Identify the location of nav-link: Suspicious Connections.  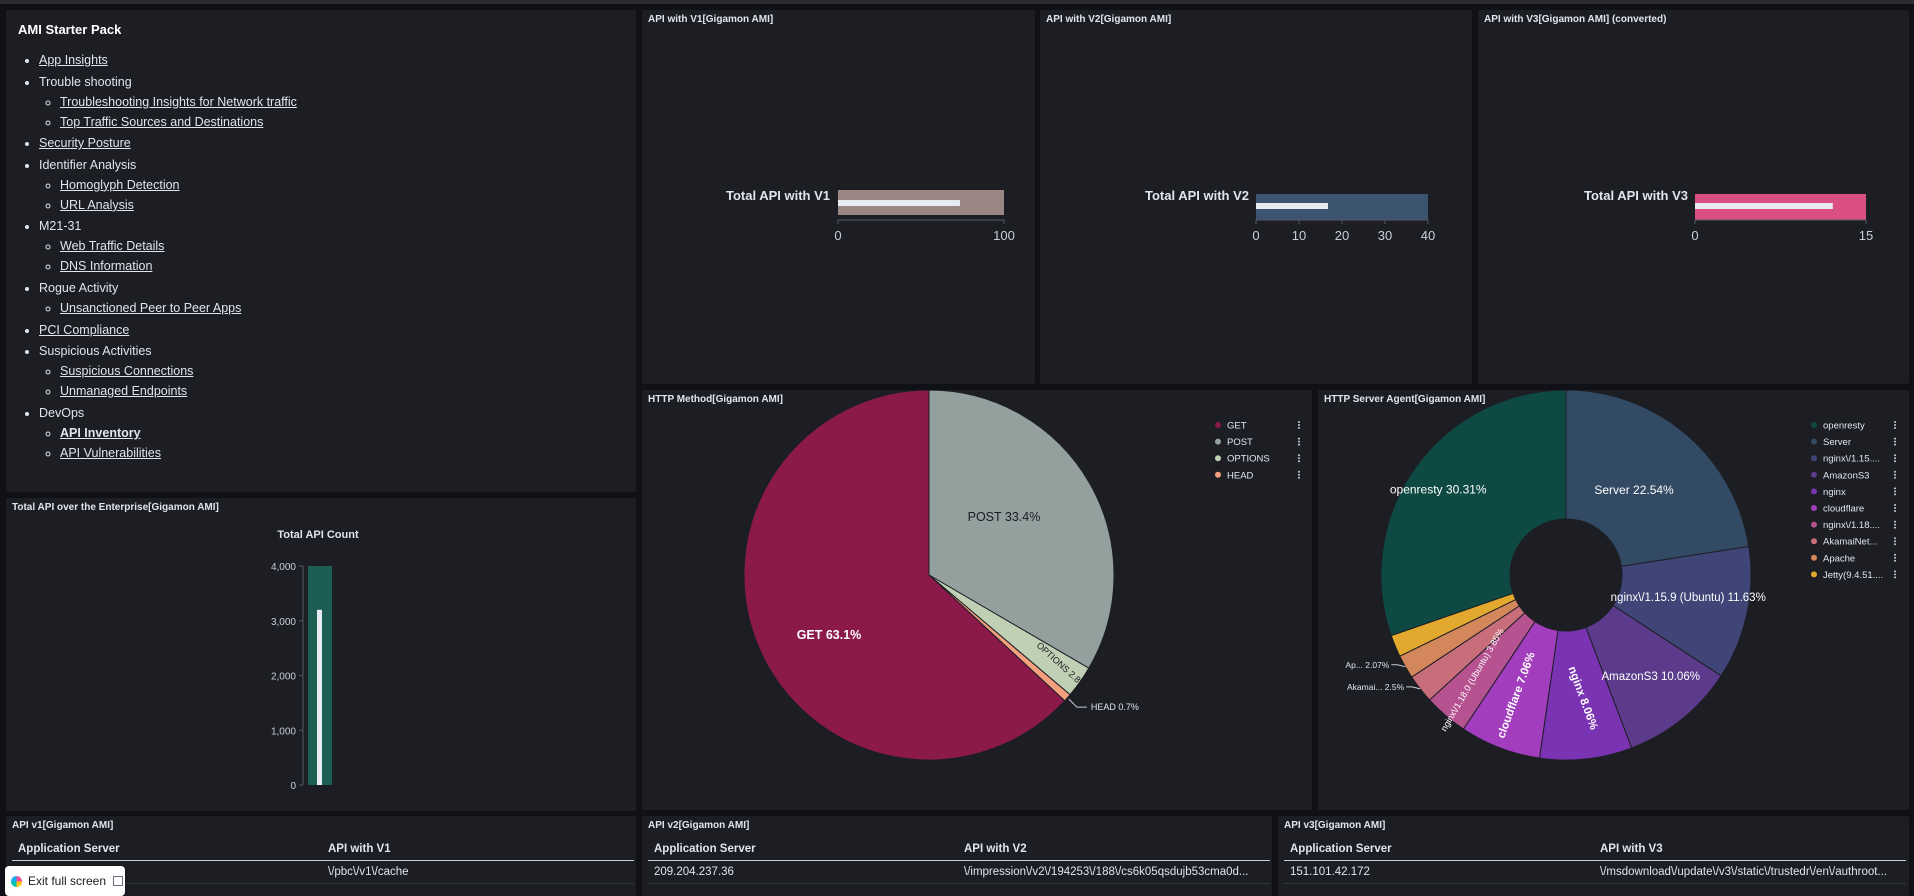
(127, 371).